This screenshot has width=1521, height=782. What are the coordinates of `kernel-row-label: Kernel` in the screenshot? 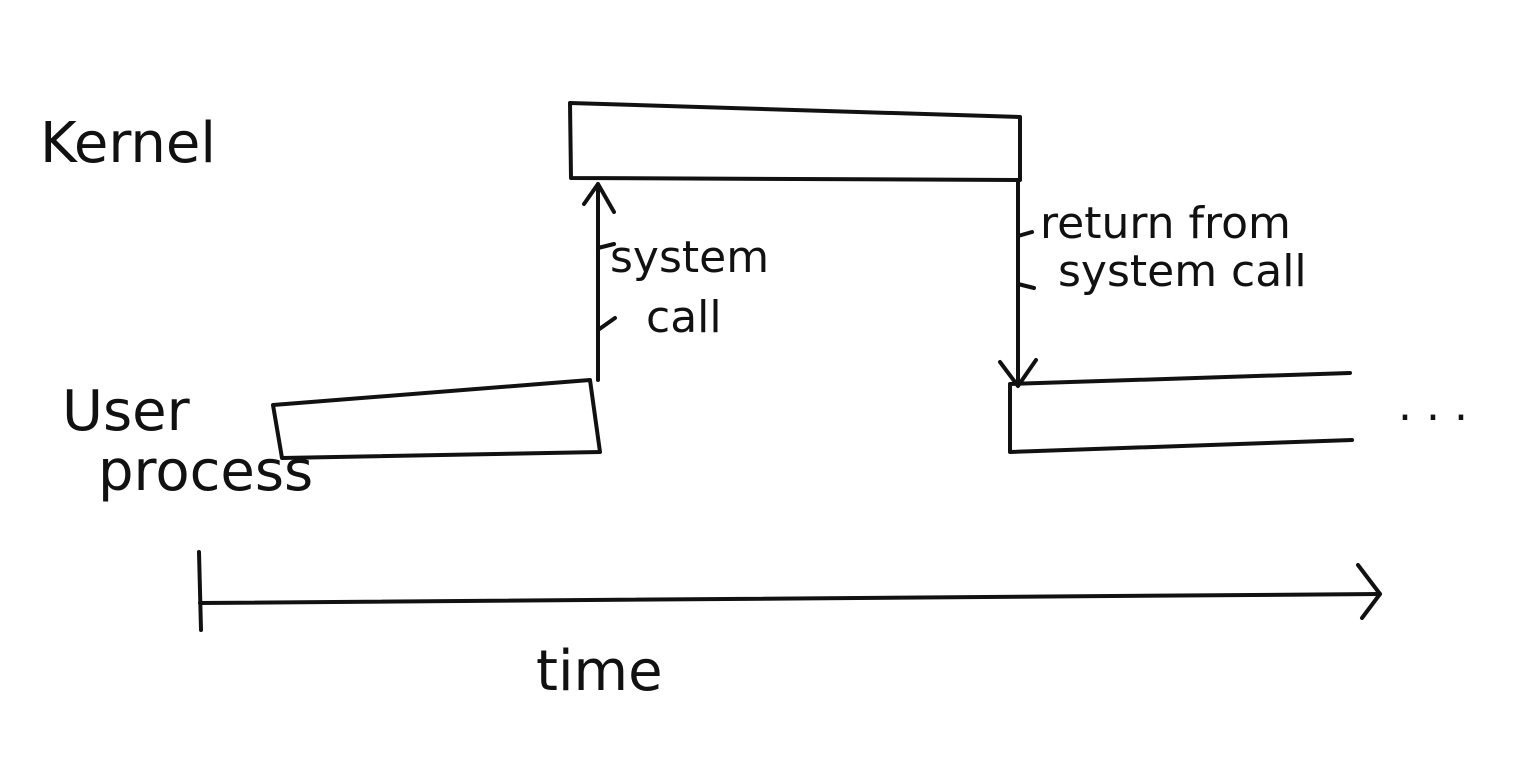 It's located at (128, 143).